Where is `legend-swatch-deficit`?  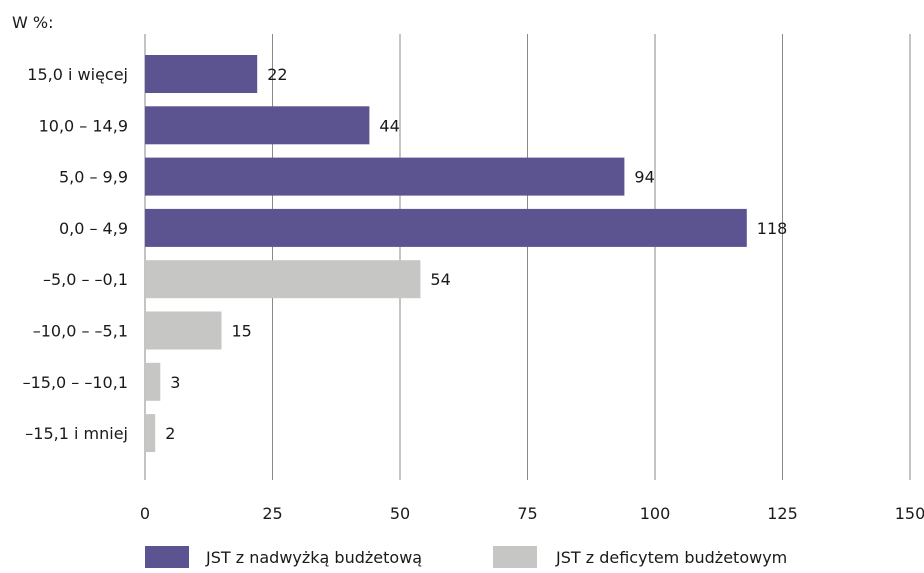
legend-swatch-deficit is located at coordinates (515, 557).